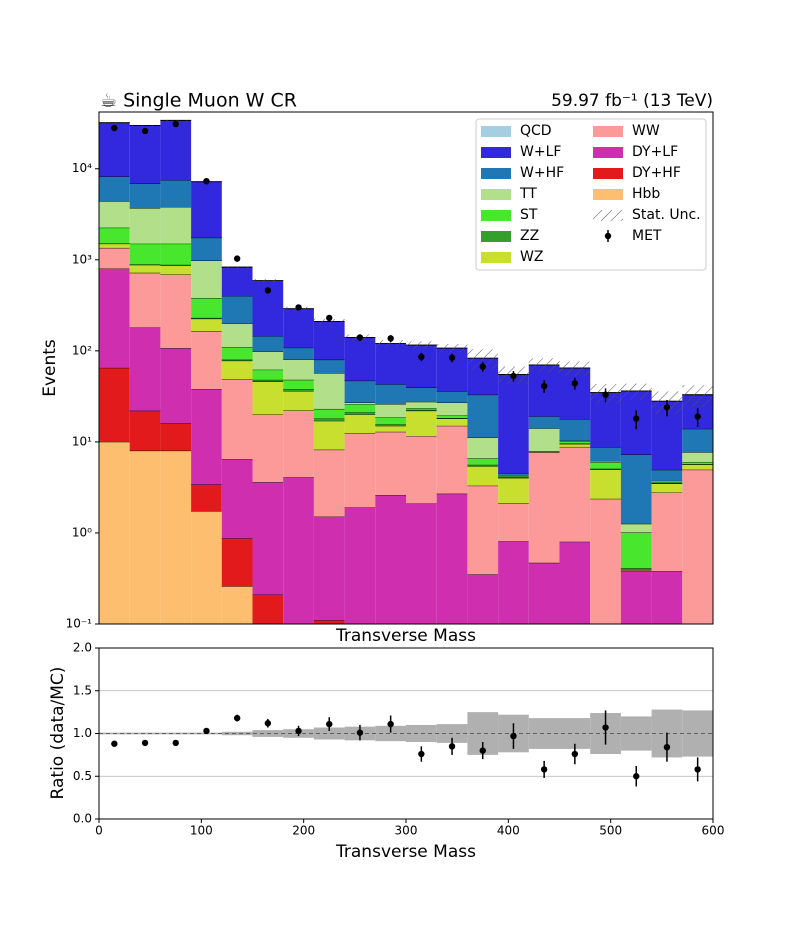 The image size is (792, 936). I want to click on y-tick-label: 0.0, so click(82, 819).